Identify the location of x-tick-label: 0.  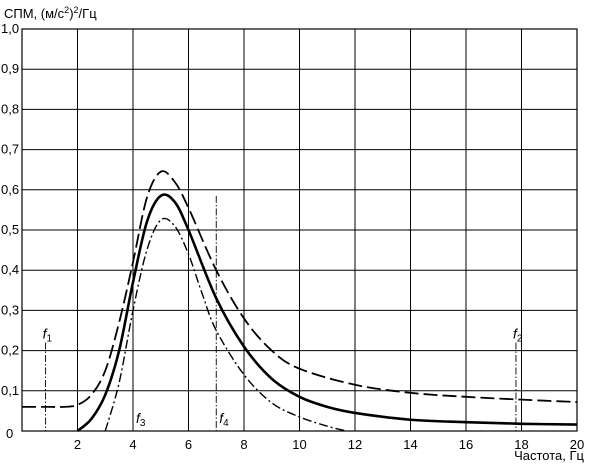
(9, 433).